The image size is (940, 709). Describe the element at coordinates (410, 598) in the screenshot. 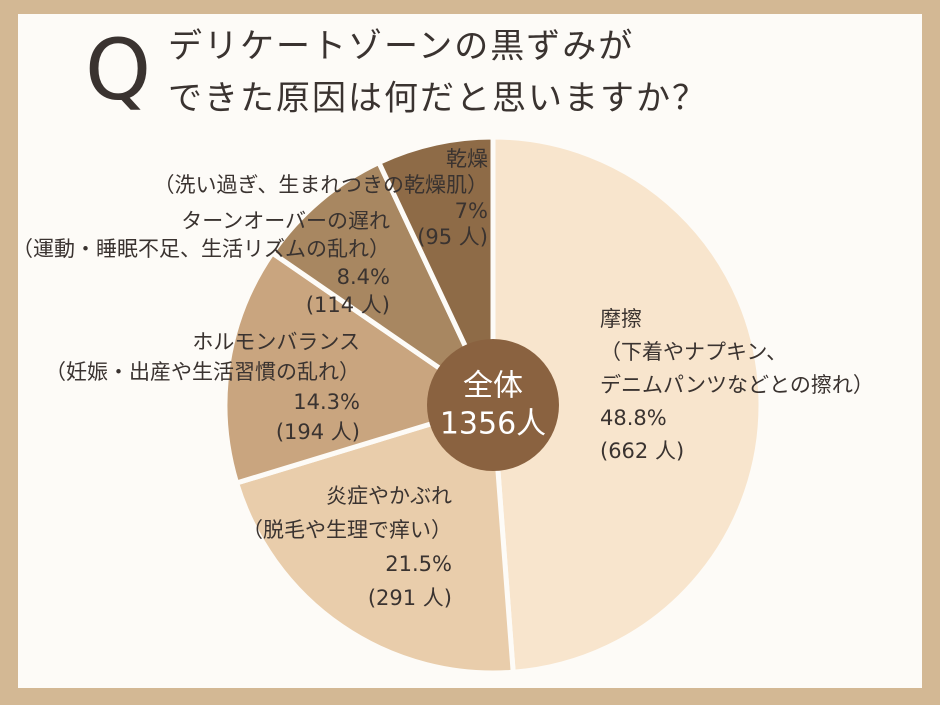

I see `count-label: (291 人)` at that location.